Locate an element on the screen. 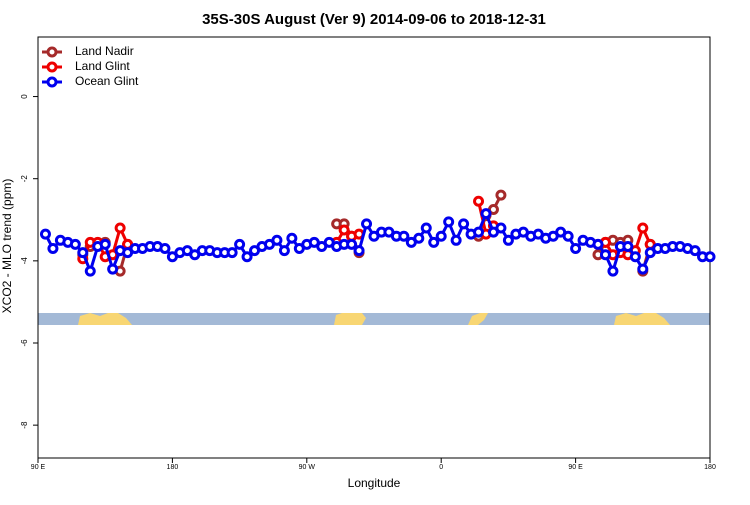  y-tick-label: 0 is located at coordinates (24, 96).